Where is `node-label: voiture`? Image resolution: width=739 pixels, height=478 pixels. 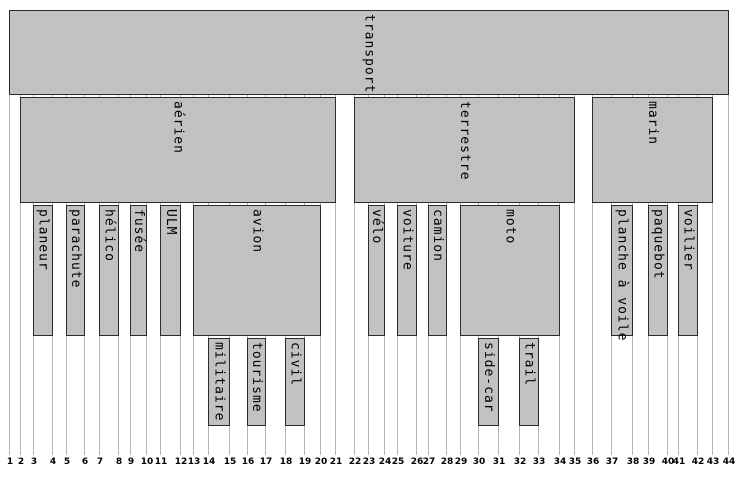
node-label: voiture is located at coordinates (407, 240).